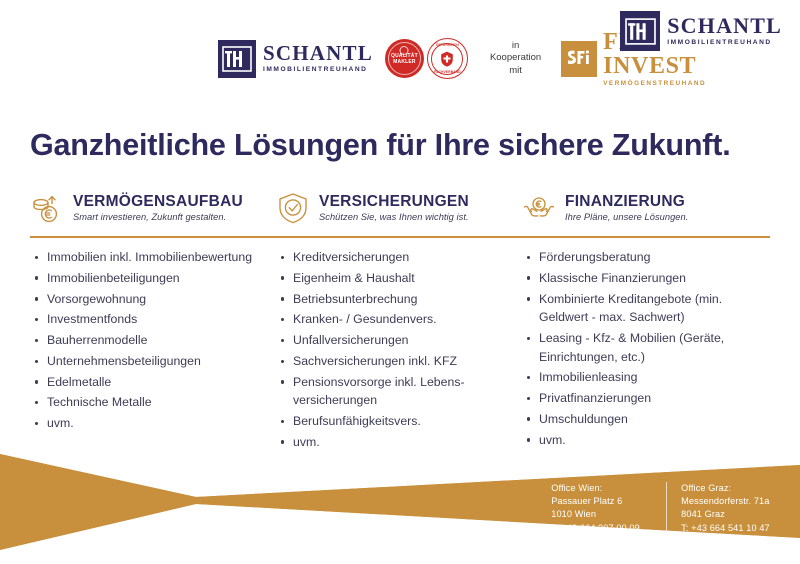  I want to click on list-item: Eigenheim & Haushalt, so click(392, 278).